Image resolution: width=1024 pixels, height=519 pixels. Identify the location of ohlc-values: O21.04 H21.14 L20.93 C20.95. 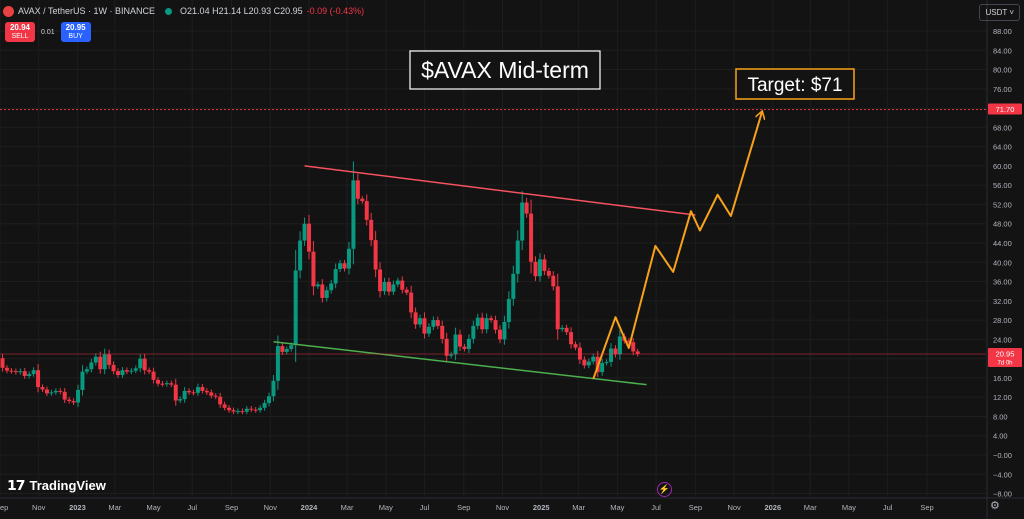
(241, 11).